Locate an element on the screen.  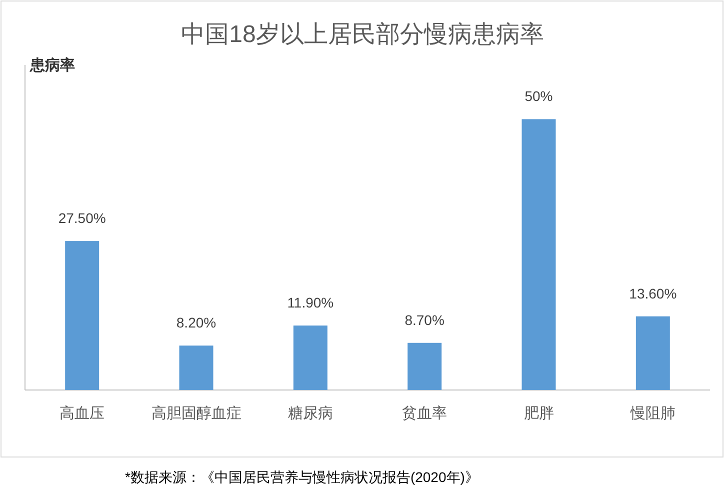
x-tick-label: 慢阻肺 is located at coordinates (652, 413).